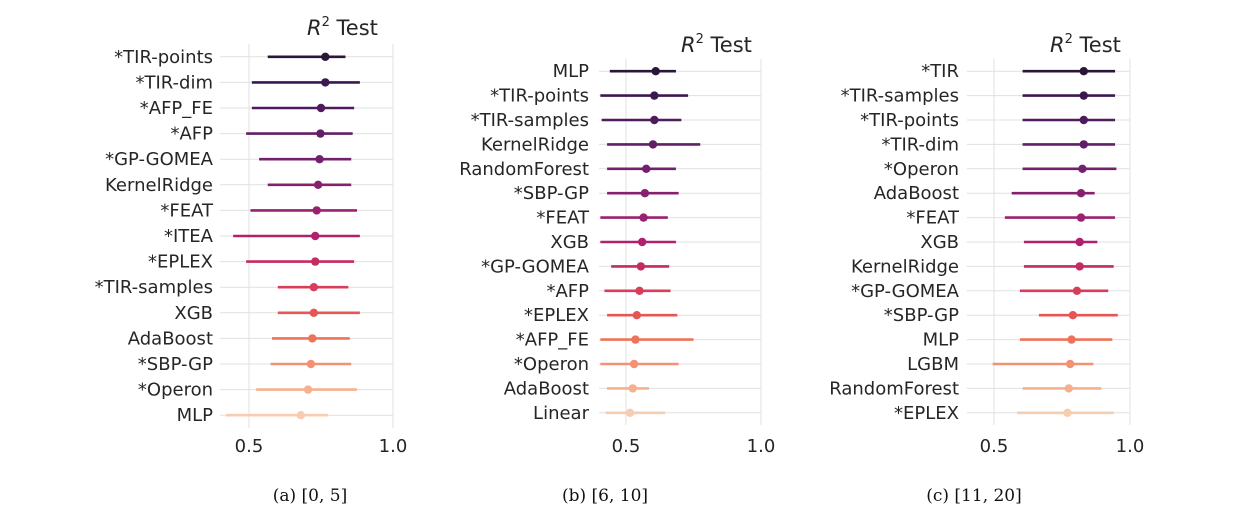  I want to click on category-label: LGBM, so click(933, 364).